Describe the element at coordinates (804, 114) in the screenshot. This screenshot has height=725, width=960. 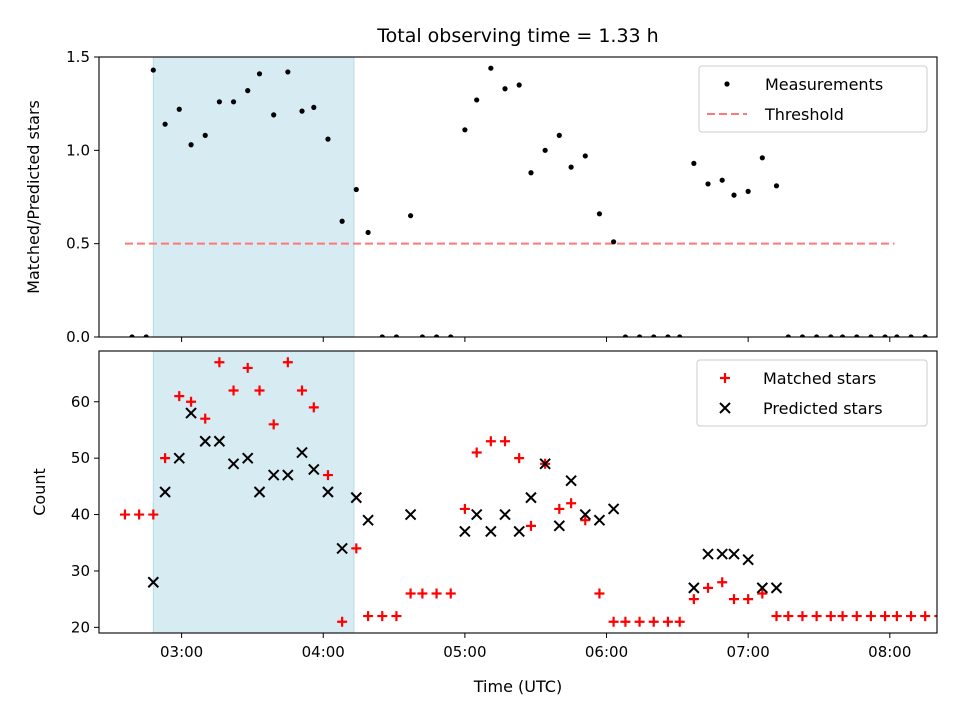
I see `legend-label: Threshold` at that location.